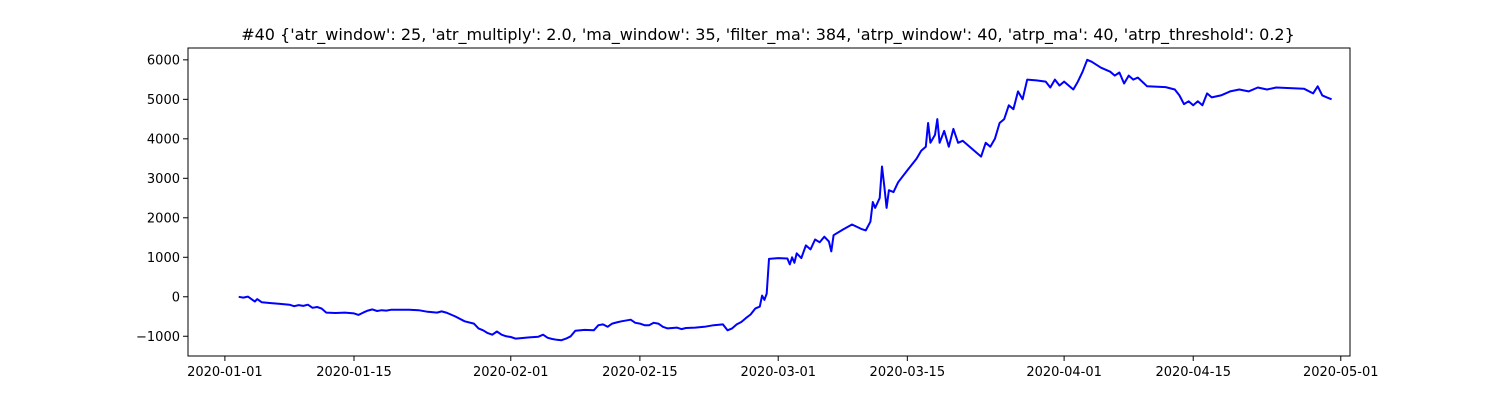  What do you see at coordinates (511, 372) in the screenshot?
I see `x-tick-label: 2020-02-01` at bounding box center [511, 372].